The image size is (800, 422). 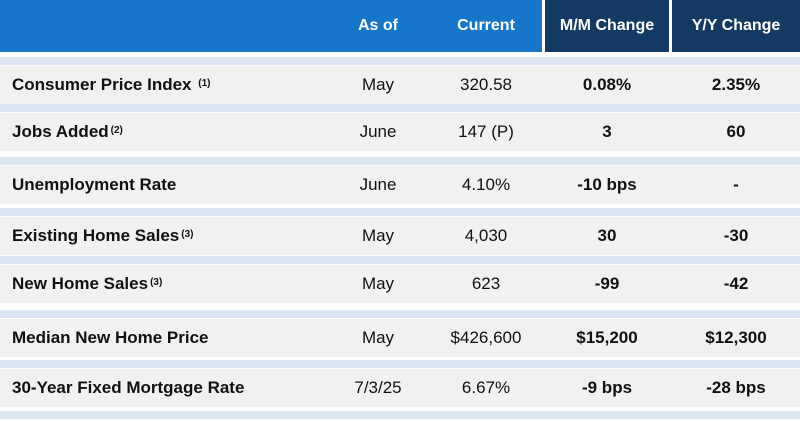 I want to click on indicator-label: Existing Home Sales, so click(x=96, y=235).